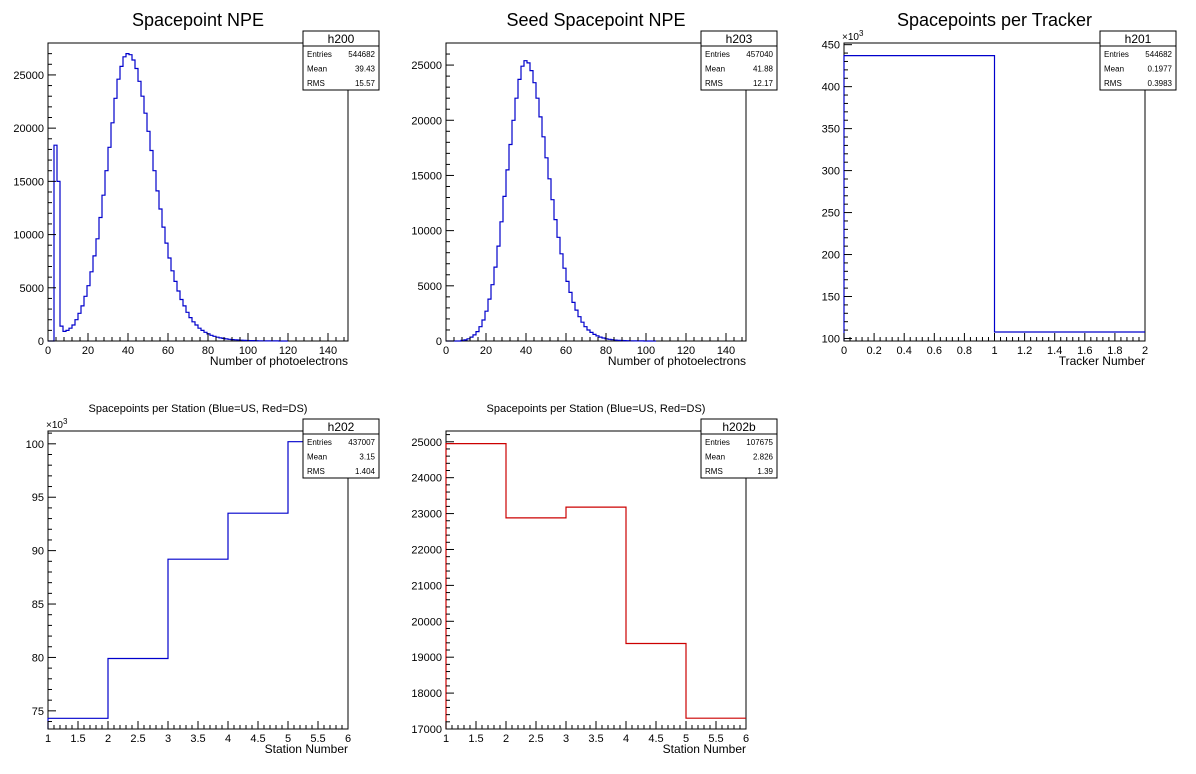  I want to click on y-tick-label: 22000, so click(426, 550).